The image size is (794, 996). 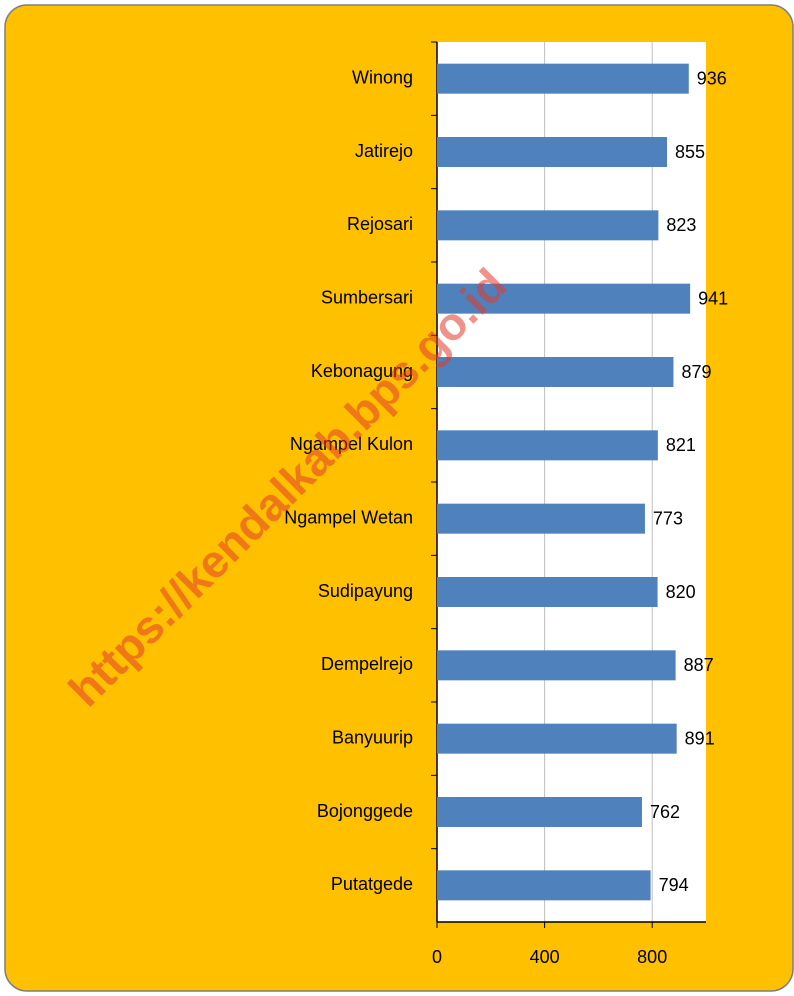 What do you see at coordinates (674, 885) in the screenshot?
I see `data-label: 794` at bounding box center [674, 885].